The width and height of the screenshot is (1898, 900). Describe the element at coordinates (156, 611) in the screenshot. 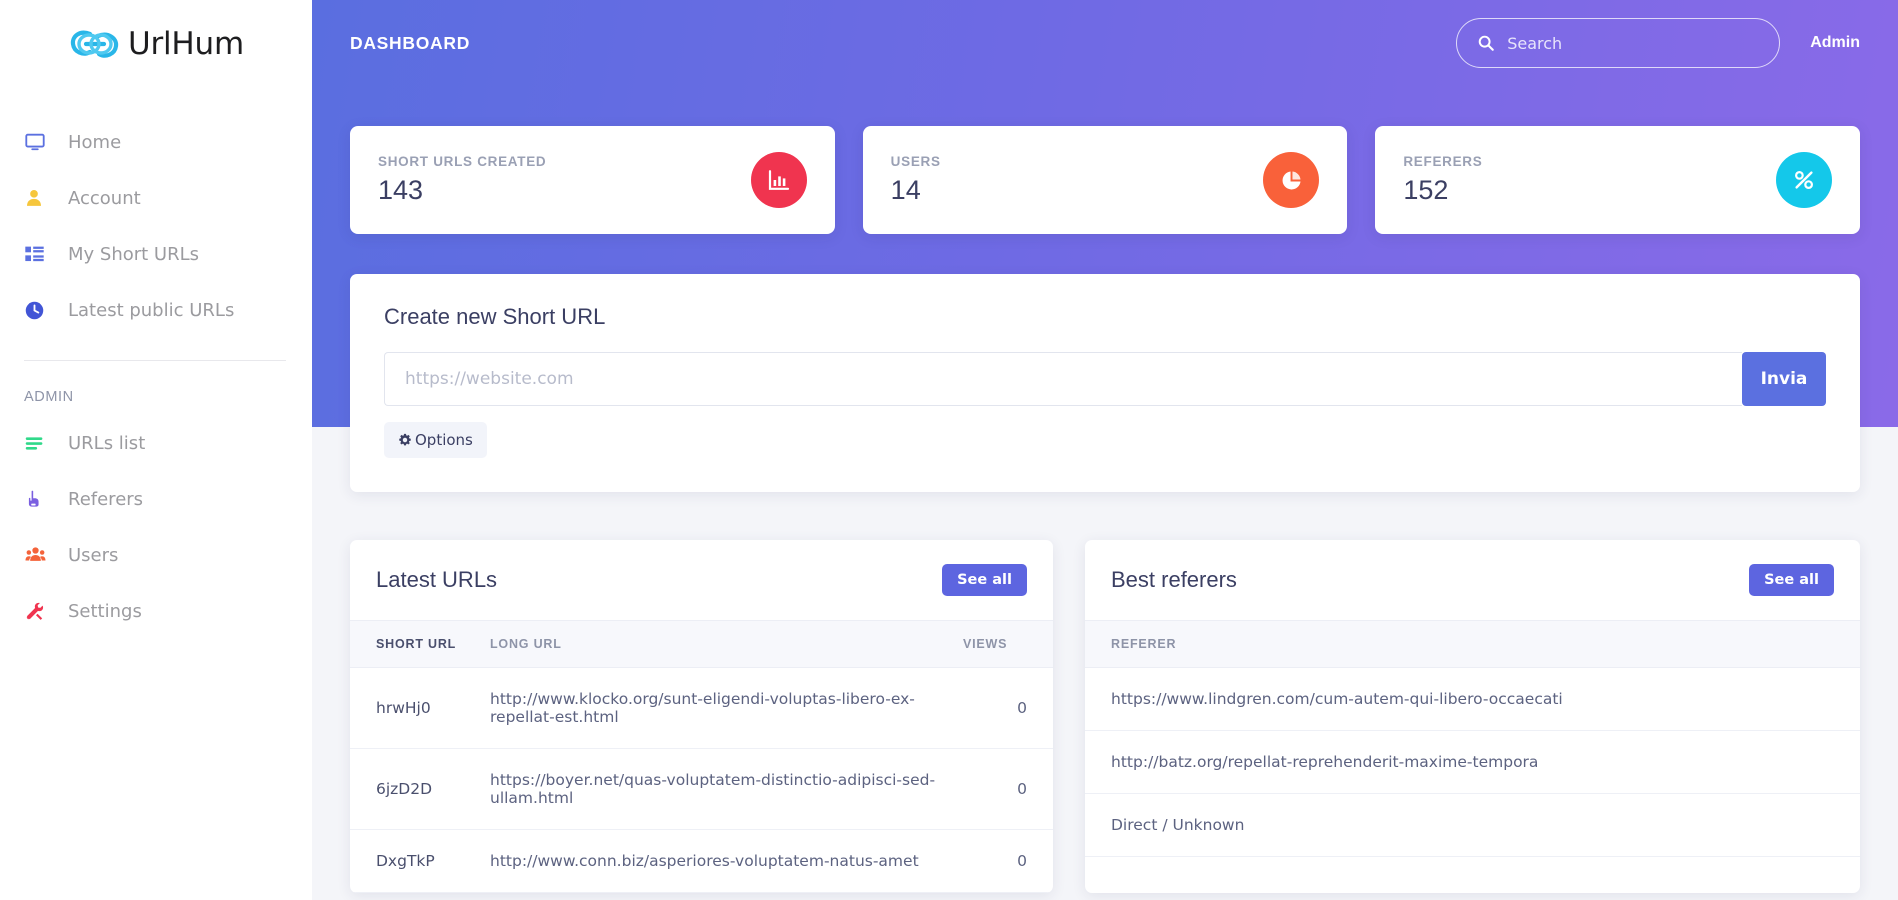

I see `sidebar-item-settings: Settings` at that location.